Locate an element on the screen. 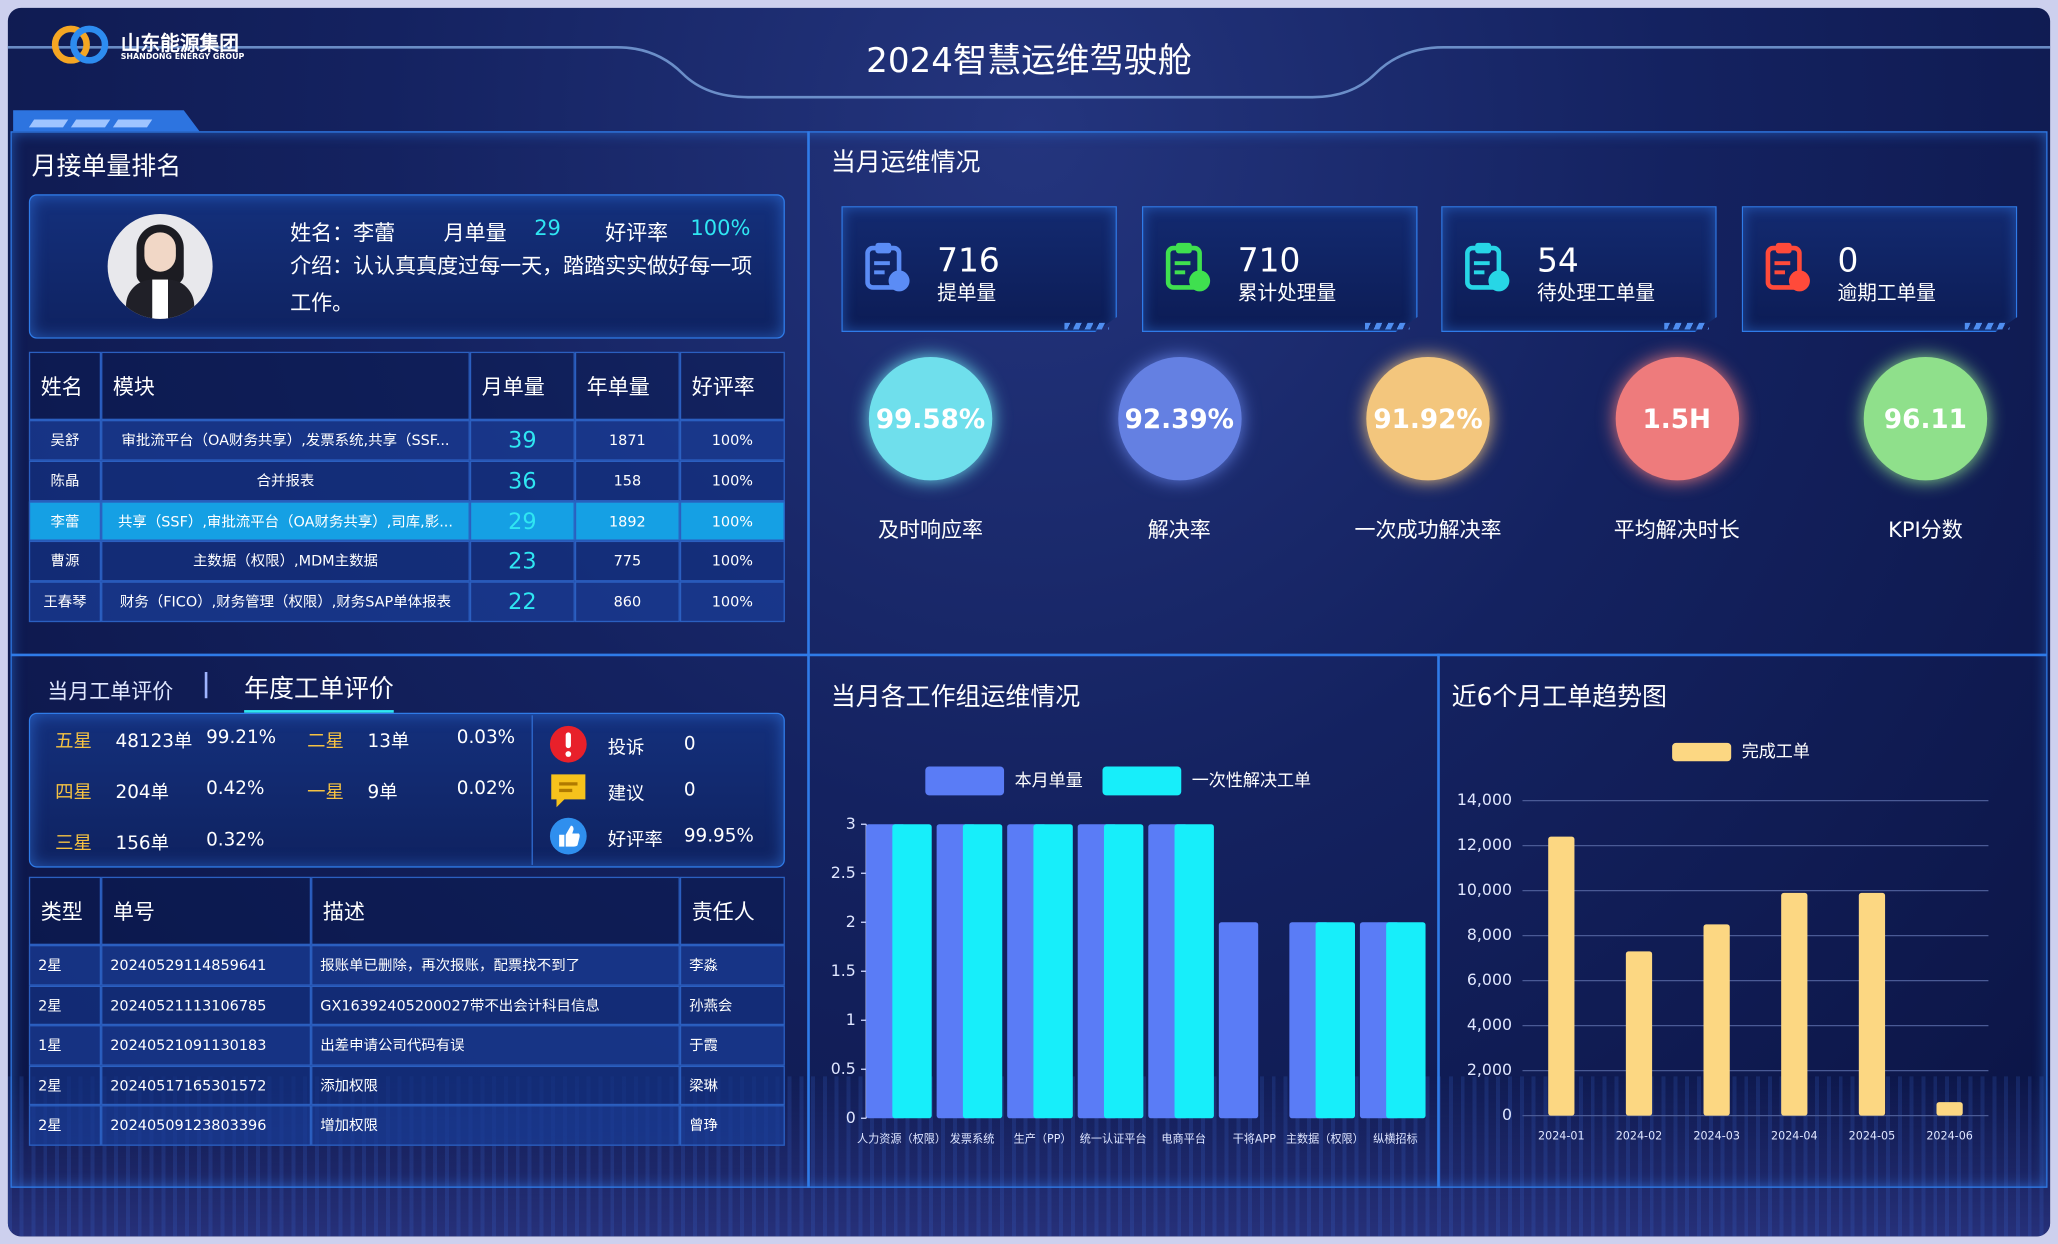 This screenshot has width=2058, height=1244. x-tick-label: 人力资源（权限） is located at coordinates (901, 1138).